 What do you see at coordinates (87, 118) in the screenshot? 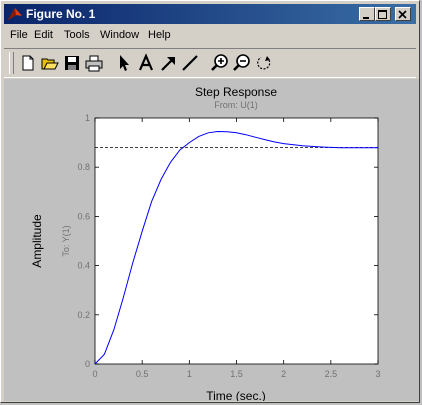
I see `y-tick-label: 1` at bounding box center [87, 118].